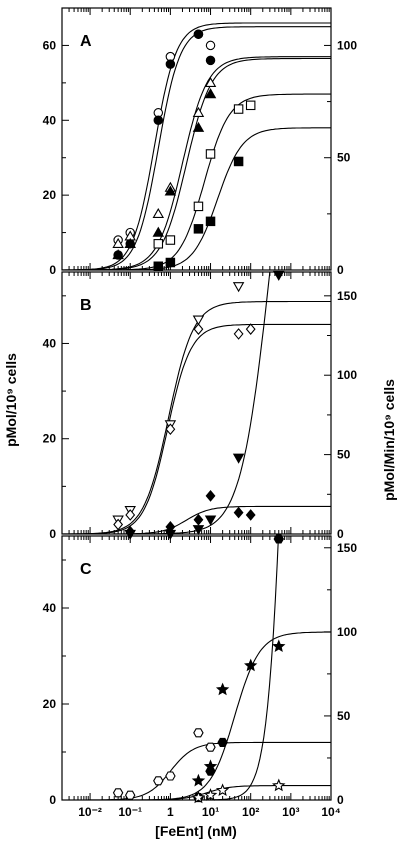 This screenshot has height=853, width=406. Describe the element at coordinates (184, 427) in the screenshot. I see `series-diamond-open` at that location.